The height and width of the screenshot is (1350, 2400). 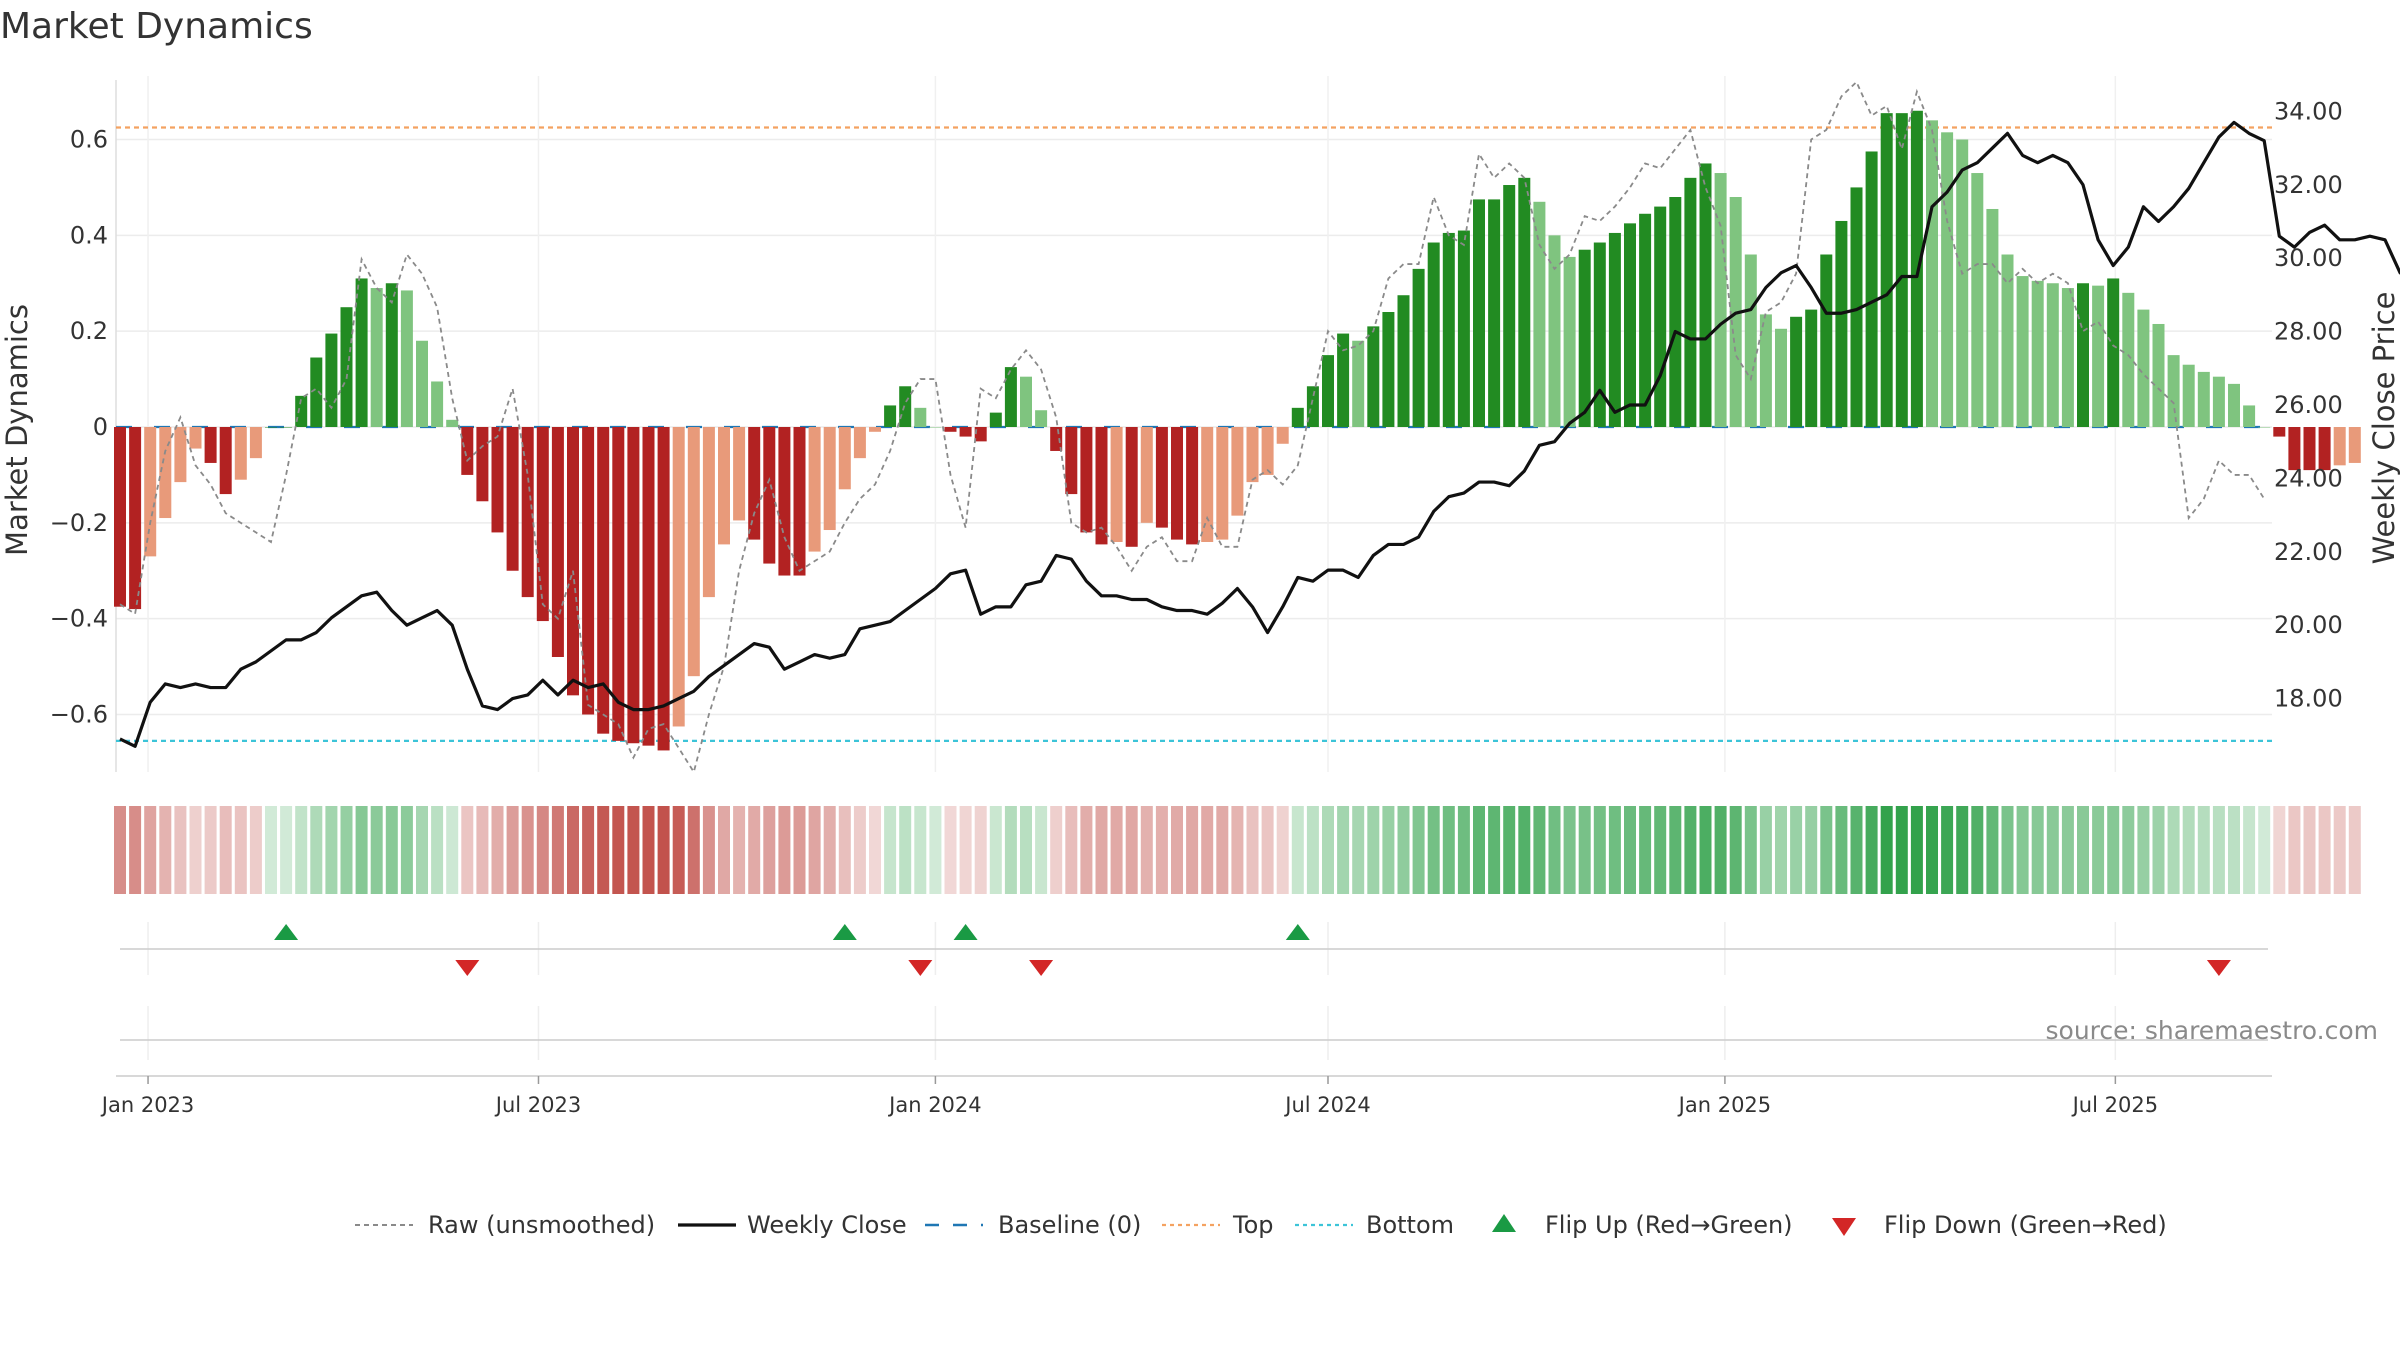 What do you see at coordinates (79, 427) in the screenshot?
I see `left-axis-ticks: −0.6 −0.4 −0.2 0 0.2 0.4 0.6` at bounding box center [79, 427].